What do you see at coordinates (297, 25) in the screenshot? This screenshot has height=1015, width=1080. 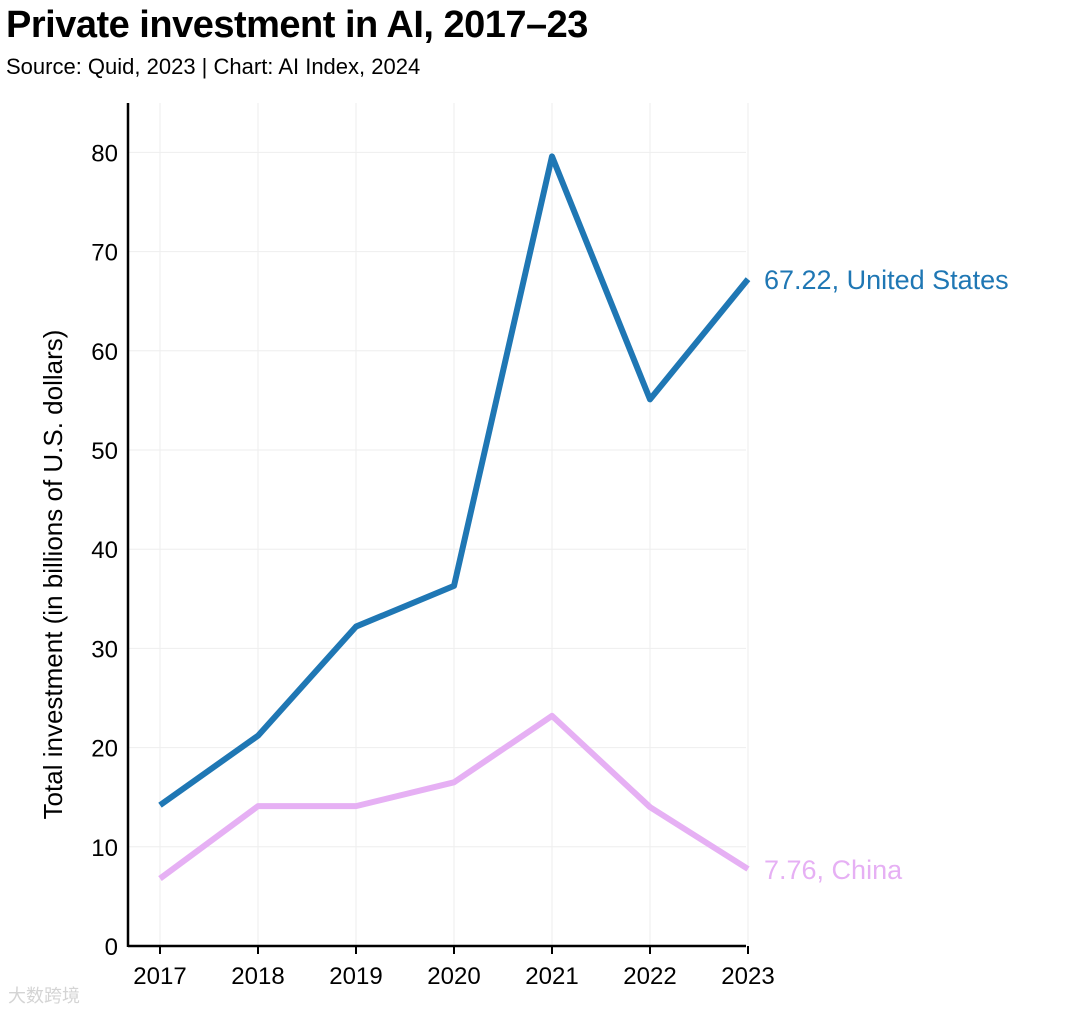 I see `chart-title: Private investment in AI, 2017–23` at bounding box center [297, 25].